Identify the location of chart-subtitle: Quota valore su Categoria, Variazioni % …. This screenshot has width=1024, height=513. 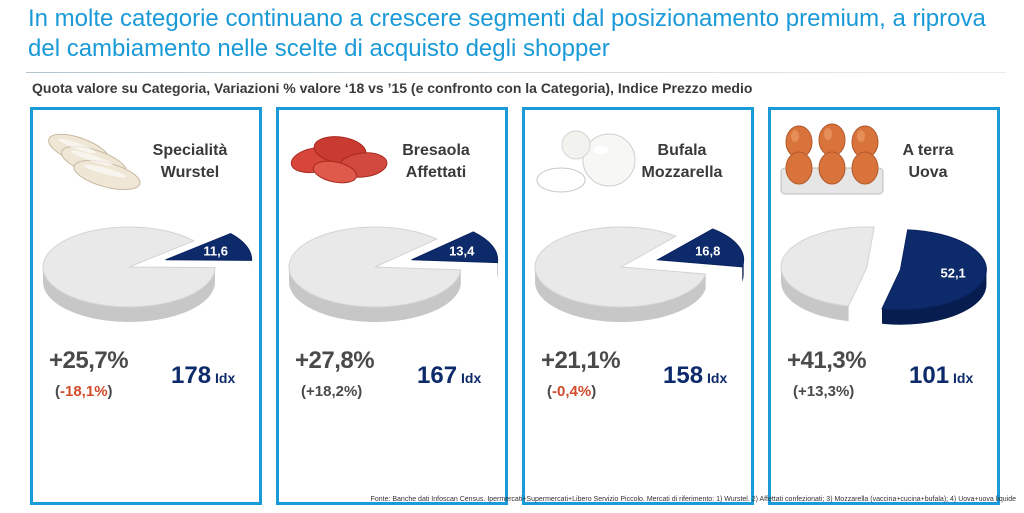
(392, 88).